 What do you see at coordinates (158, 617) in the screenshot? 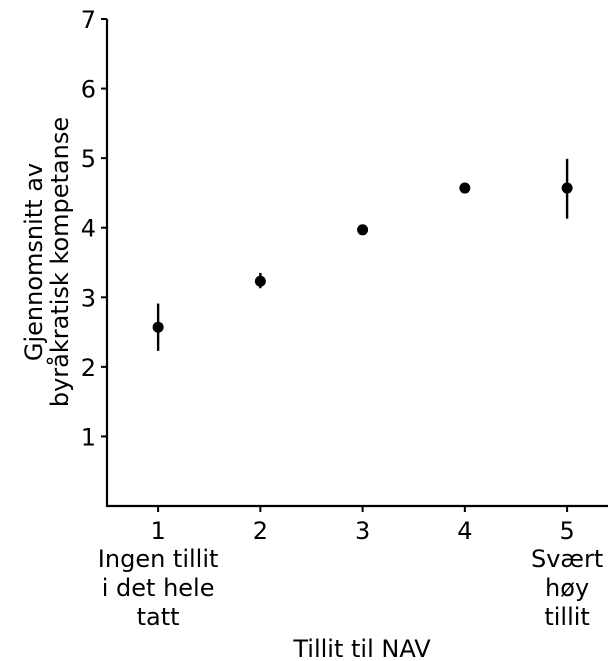
I see `category-label-line: tatt` at bounding box center [158, 617].